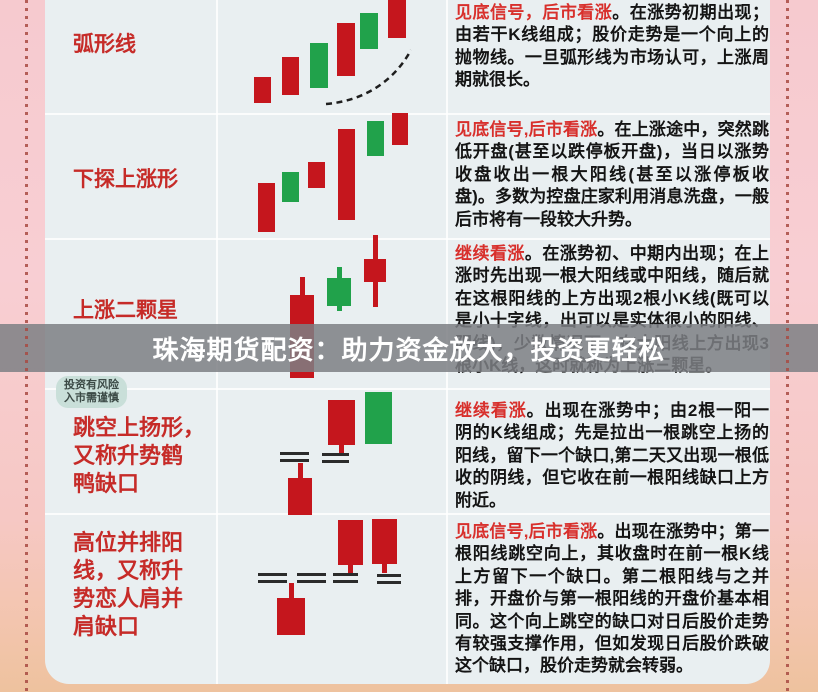 Image resolution: width=818 pixels, height=692 pixels. Describe the element at coordinates (128, 584) in the screenshot. I see `pattern-name: 高位并排阳 线，又称升 势恋人肩并 肩缺口` at that location.